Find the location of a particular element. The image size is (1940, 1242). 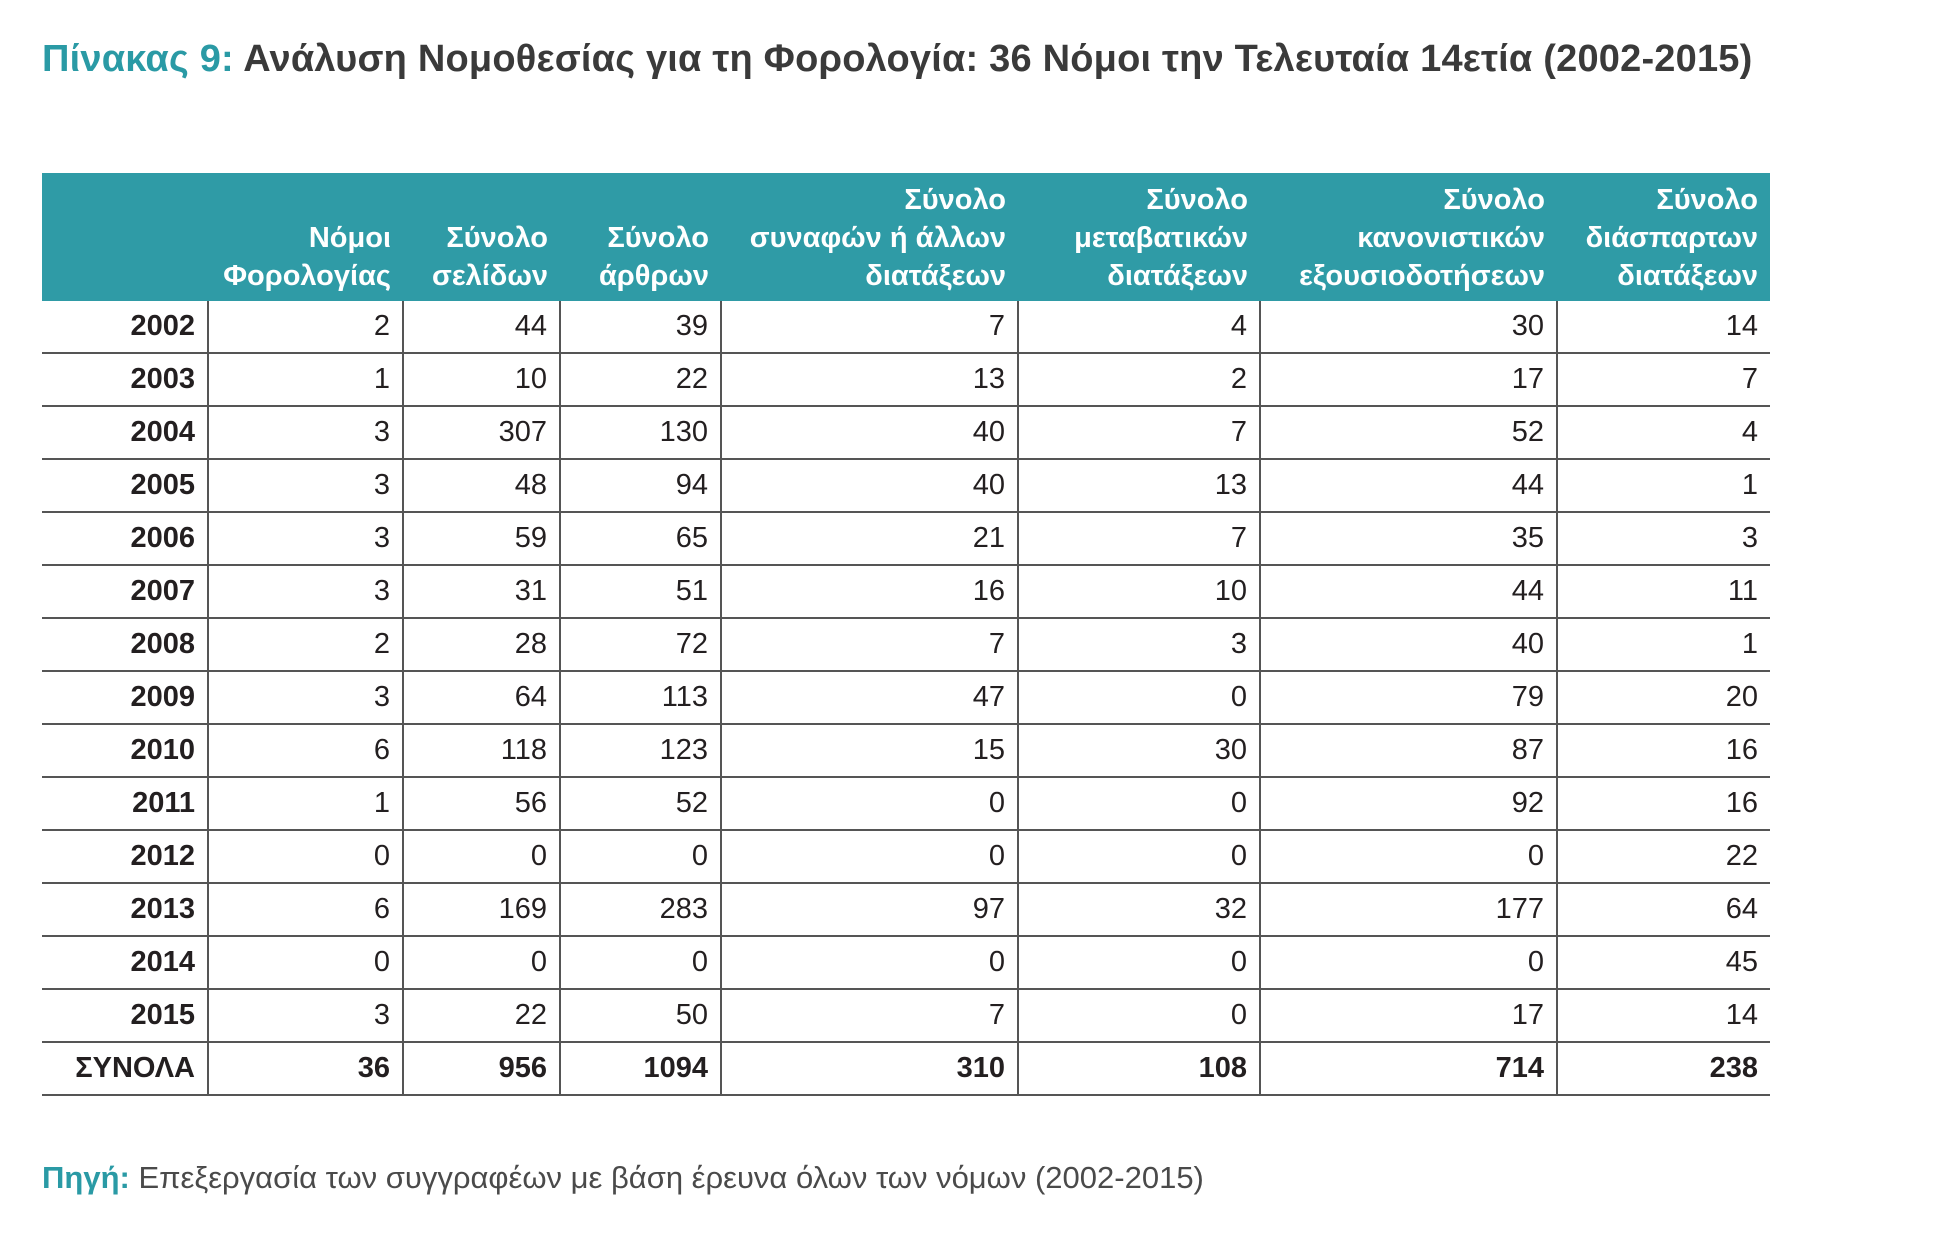

table-cell: 45 is located at coordinates (1663, 963).